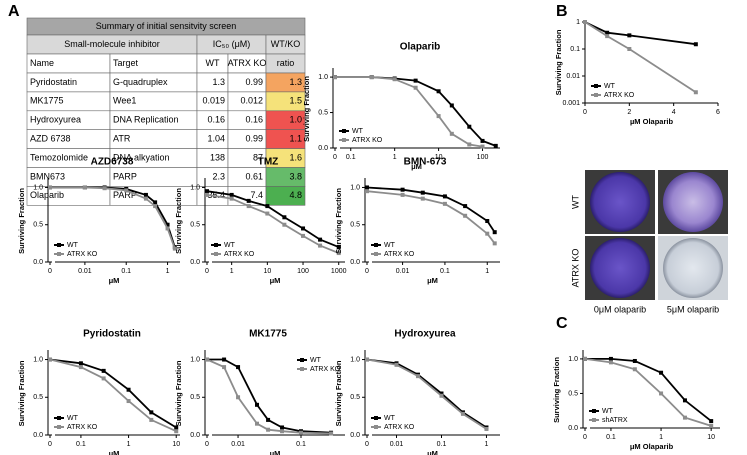 This screenshot has height=455, width=747. What do you see at coordinates (216, 139) in the screenshot?
I see `table-cell-text: 1.04` at bounding box center [216, 139].